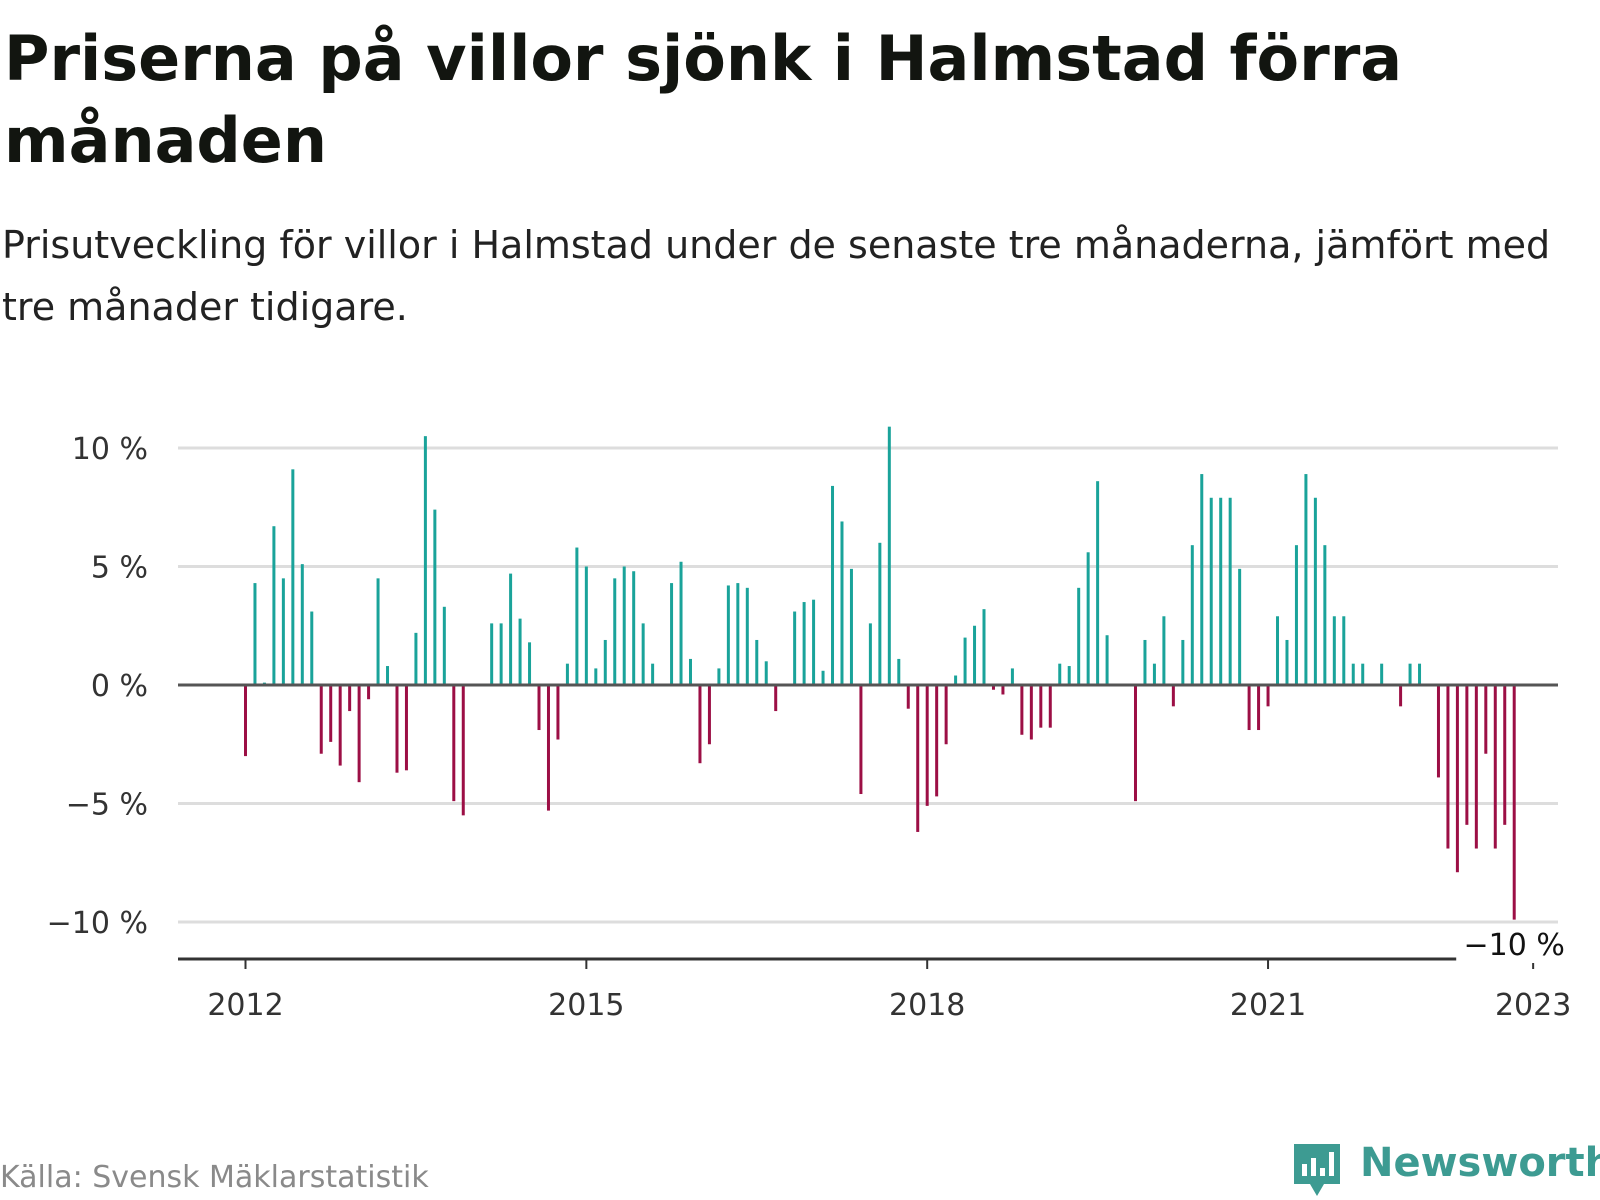  I want to click on source-credit: Källa: Svensk Mäklarstatistik, so click(214, 1177).